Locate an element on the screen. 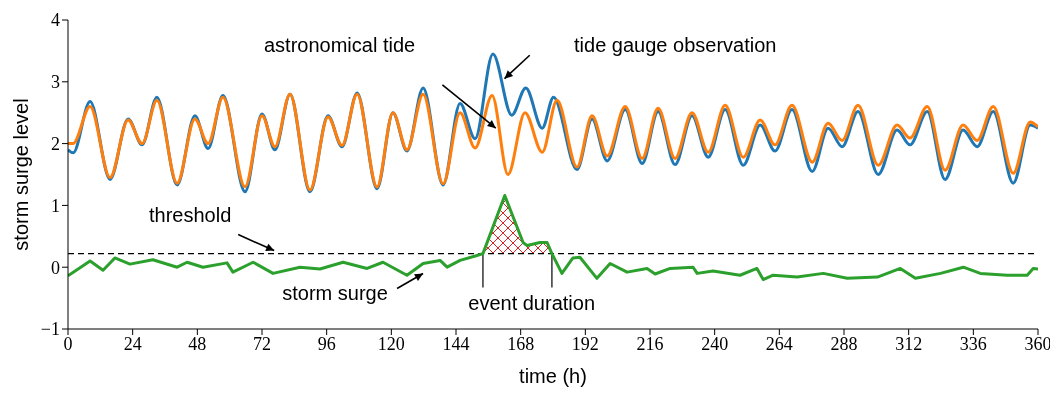 The width and height of the screenshot is (1058, 400). x-tick-label: 312 is located at coordinates (909, 343).